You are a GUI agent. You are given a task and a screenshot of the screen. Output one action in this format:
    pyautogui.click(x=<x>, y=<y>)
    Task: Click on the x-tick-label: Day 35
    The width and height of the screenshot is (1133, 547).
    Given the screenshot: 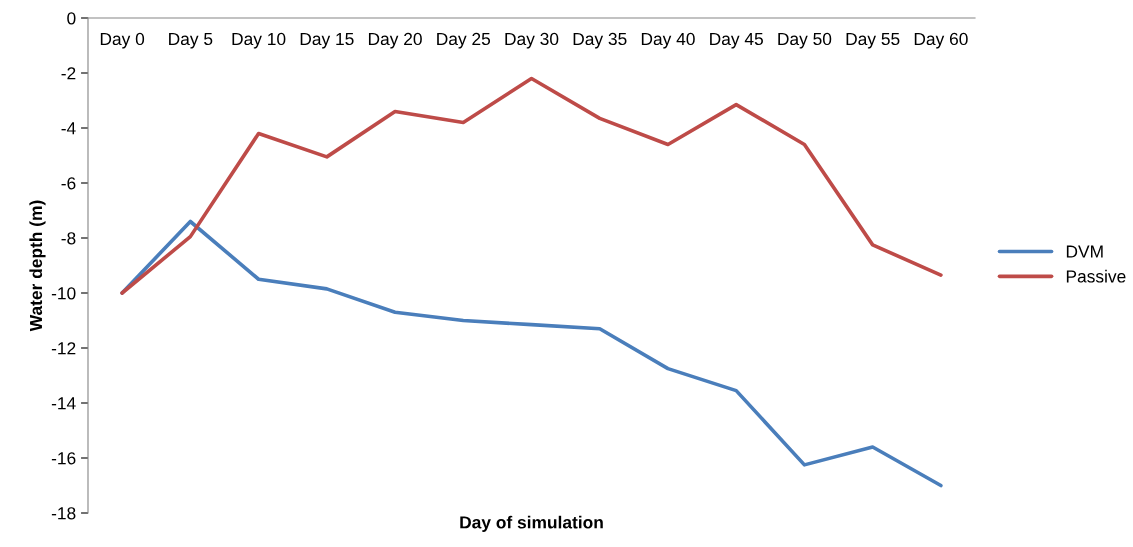 What is the action you would take?
    pyautogui.click(x=600, y=40)
    